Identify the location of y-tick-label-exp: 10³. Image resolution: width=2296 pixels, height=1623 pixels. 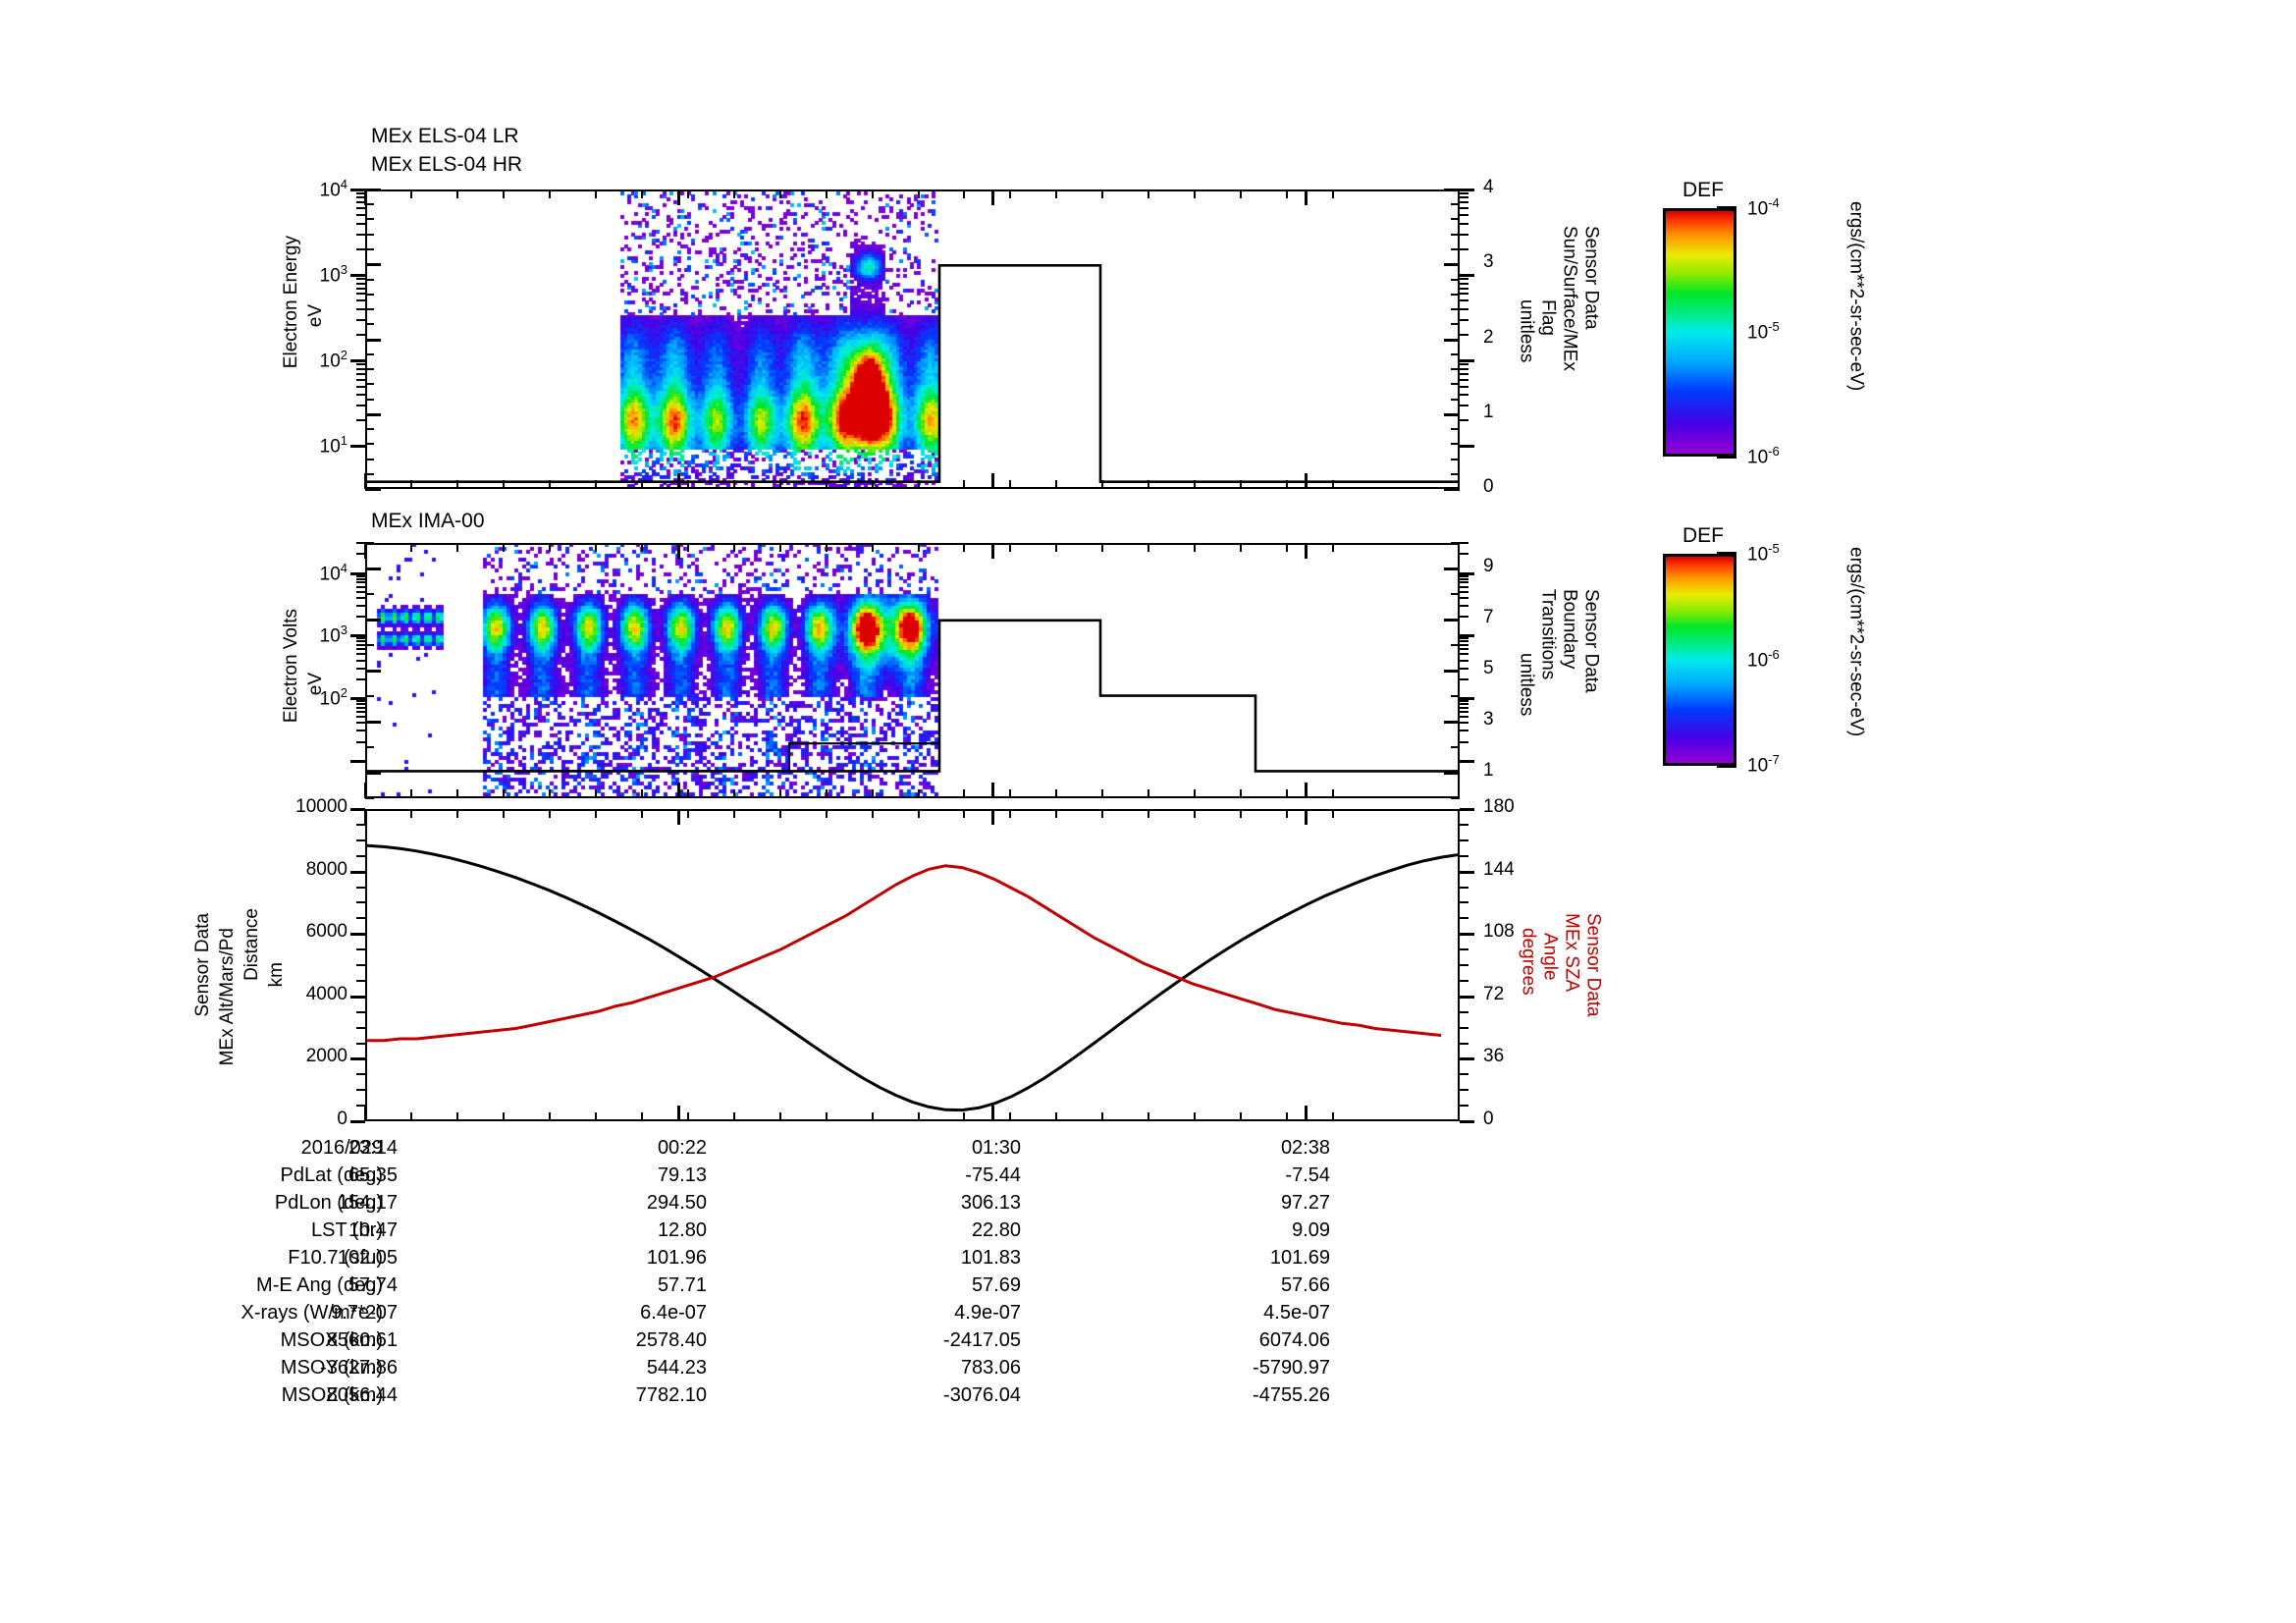
(333, 634).